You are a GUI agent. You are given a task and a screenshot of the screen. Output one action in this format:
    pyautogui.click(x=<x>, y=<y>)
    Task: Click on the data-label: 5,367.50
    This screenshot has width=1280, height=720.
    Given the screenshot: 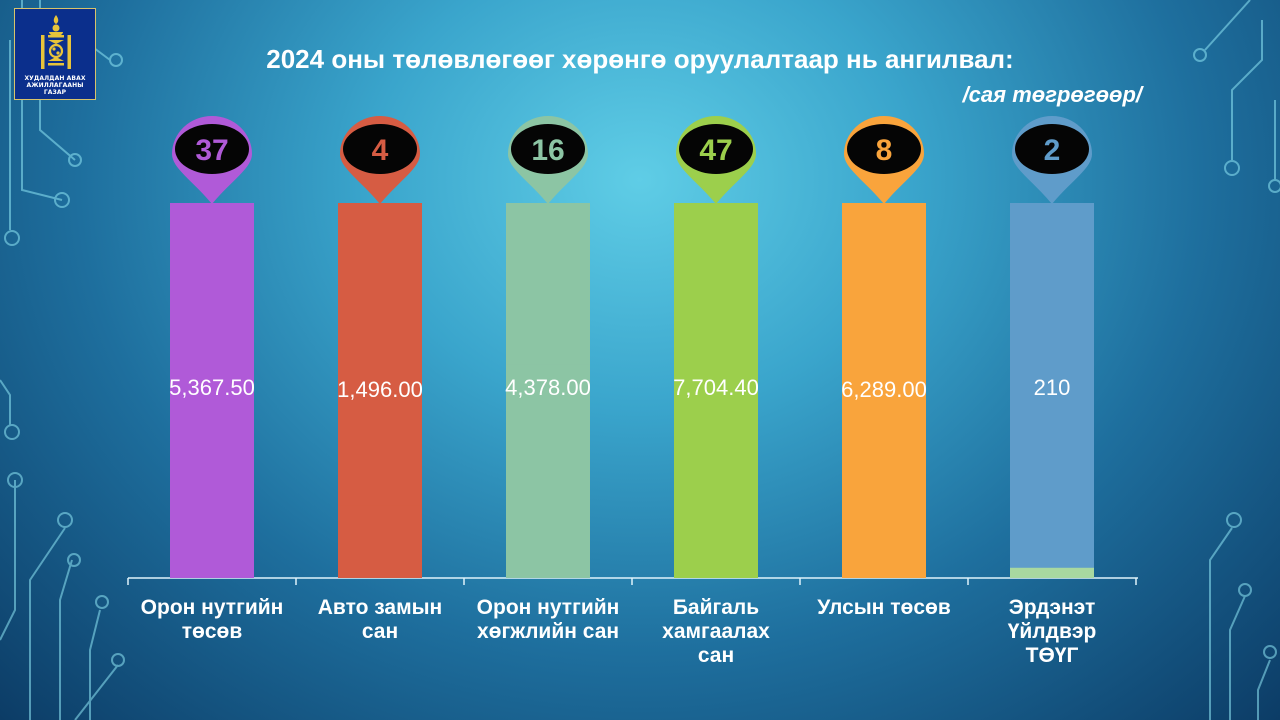 What is the action you would take?
    pyautogui.click(x=212, y=387)
    